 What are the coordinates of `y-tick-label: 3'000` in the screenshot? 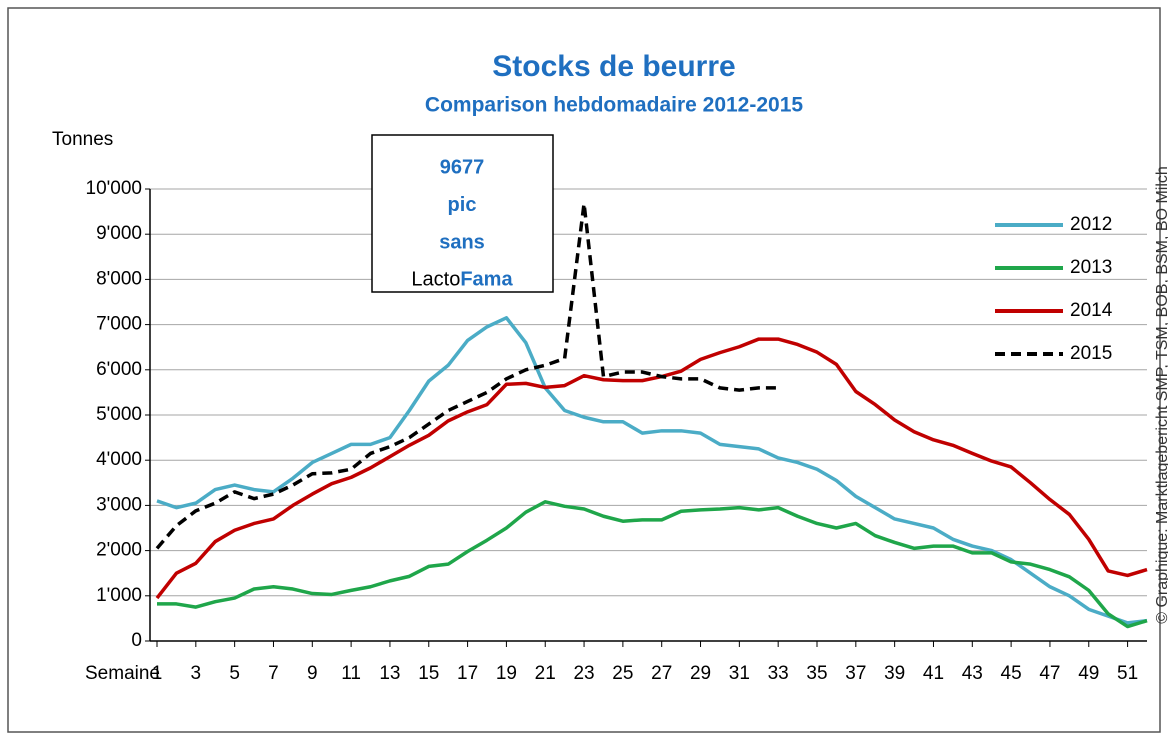 It's located at (119, 504).